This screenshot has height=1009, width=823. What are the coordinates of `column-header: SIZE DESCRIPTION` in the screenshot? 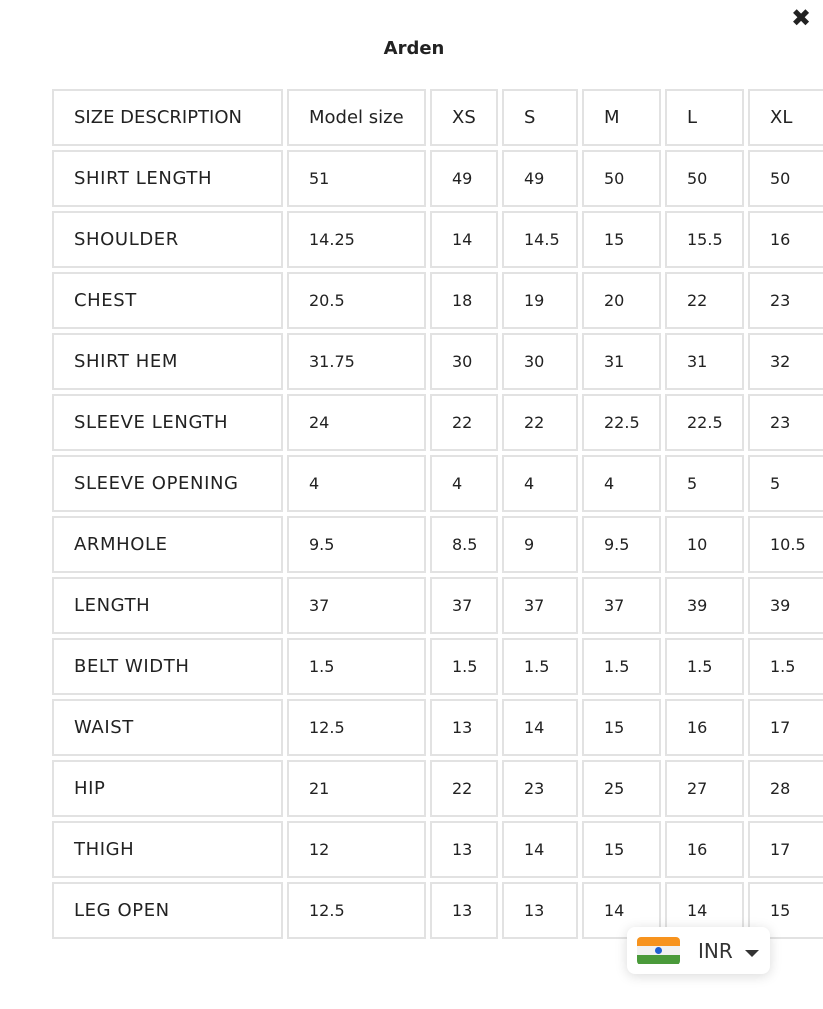 It's located at (167, 117).